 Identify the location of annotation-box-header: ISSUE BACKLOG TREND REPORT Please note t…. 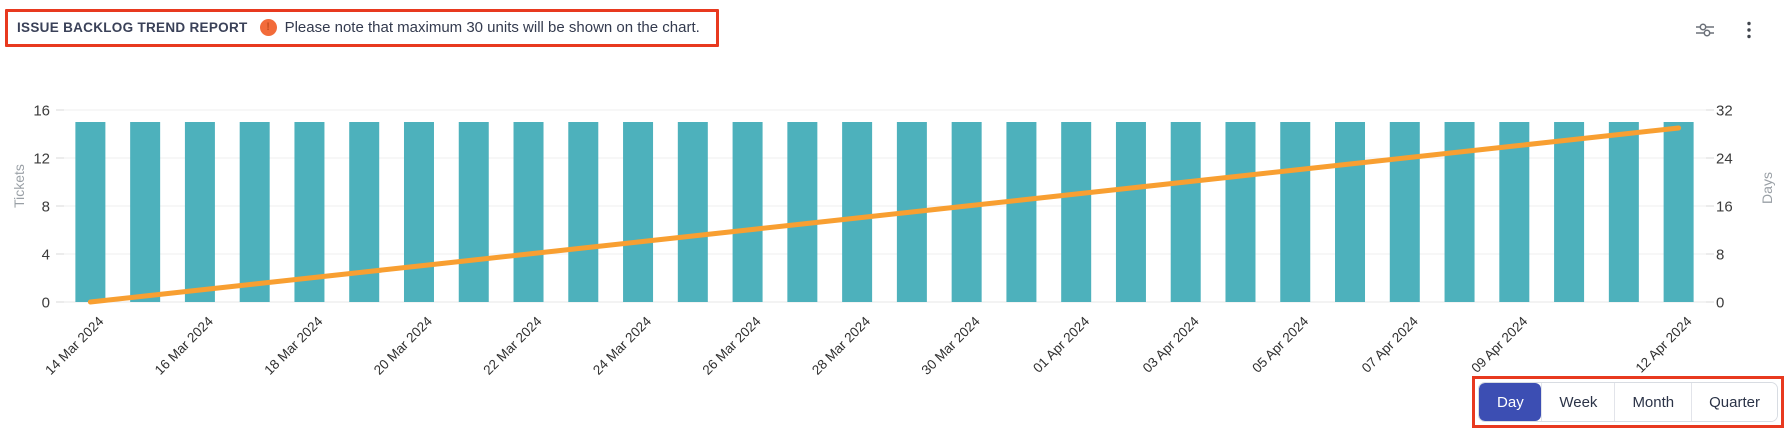
(362, 28).